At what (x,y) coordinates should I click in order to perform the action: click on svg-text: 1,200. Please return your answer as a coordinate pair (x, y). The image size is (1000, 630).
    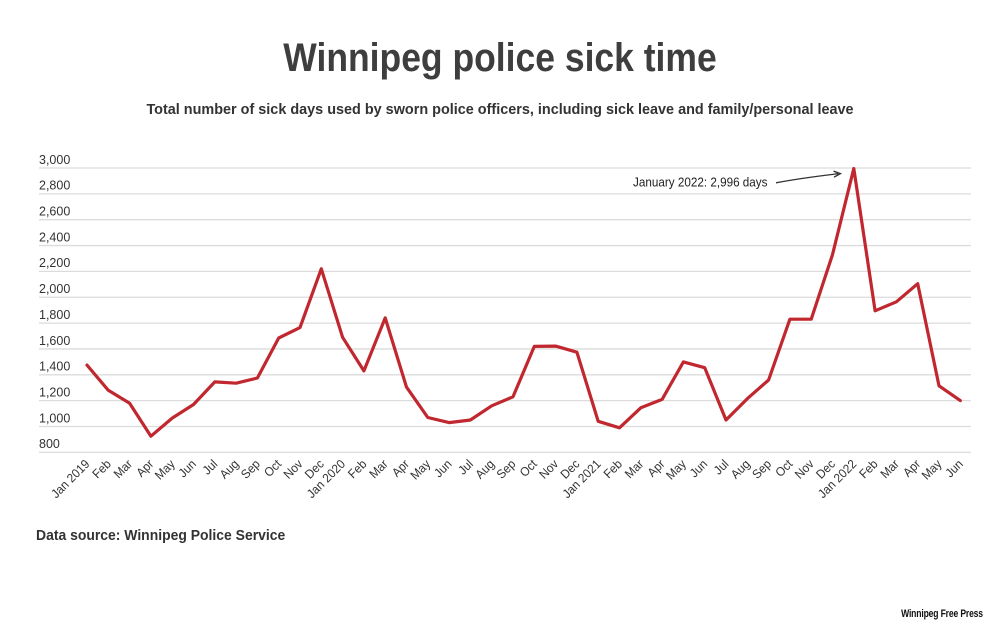
    Looking at the image, I should click on (54, 392).